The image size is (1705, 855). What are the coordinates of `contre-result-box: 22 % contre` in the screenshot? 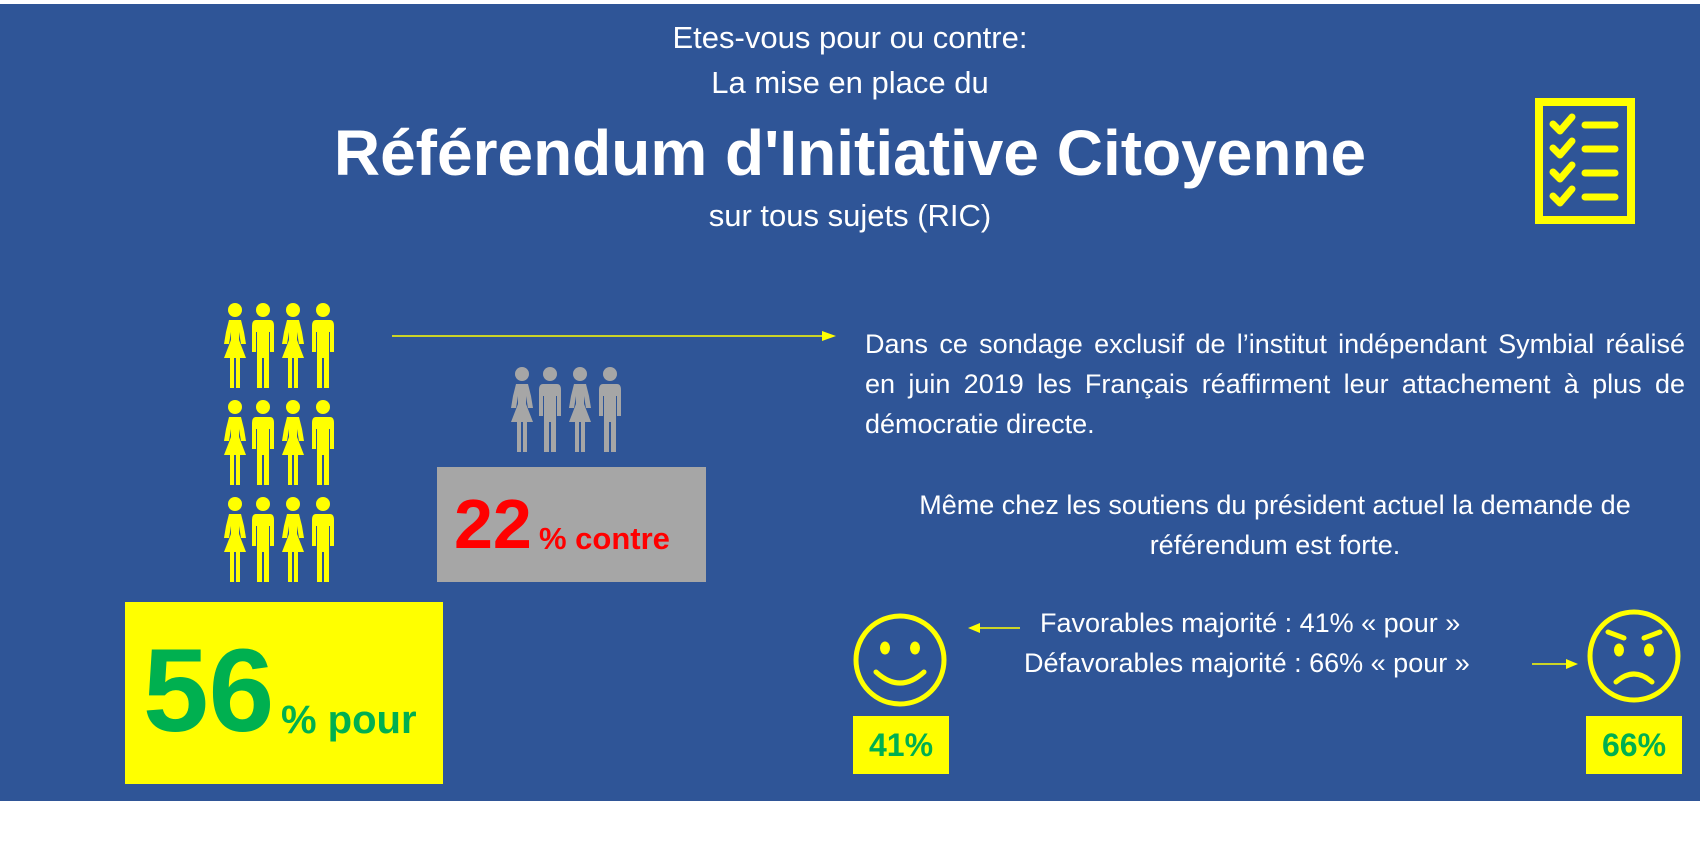 It's located at (571, 524).